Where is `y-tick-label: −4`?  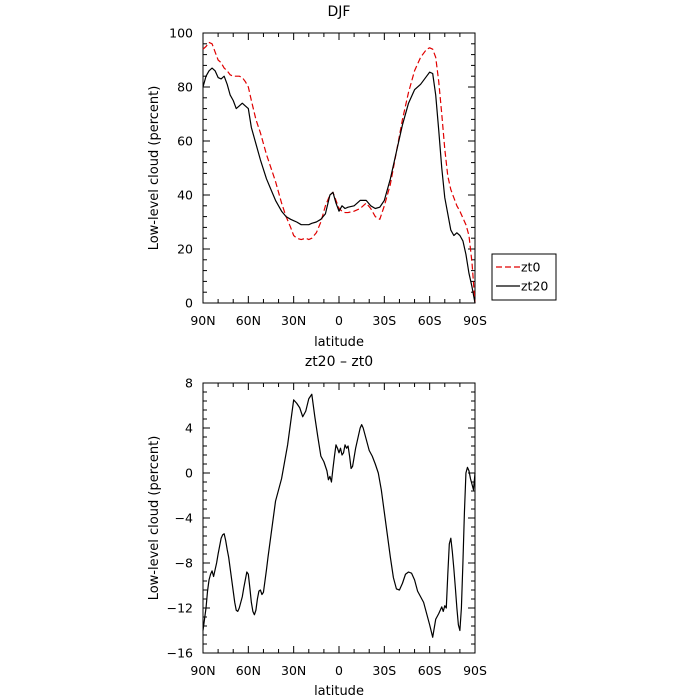 y-tick-label: −4 is located at coordinates (184, 518).